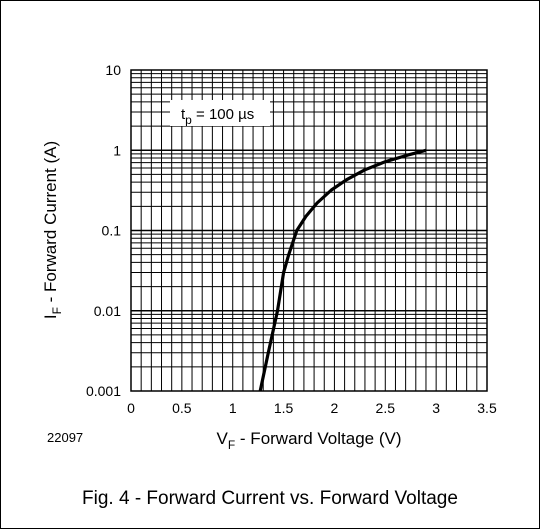  I want to click on y-tick-label: 0.001, so click(103, 391).